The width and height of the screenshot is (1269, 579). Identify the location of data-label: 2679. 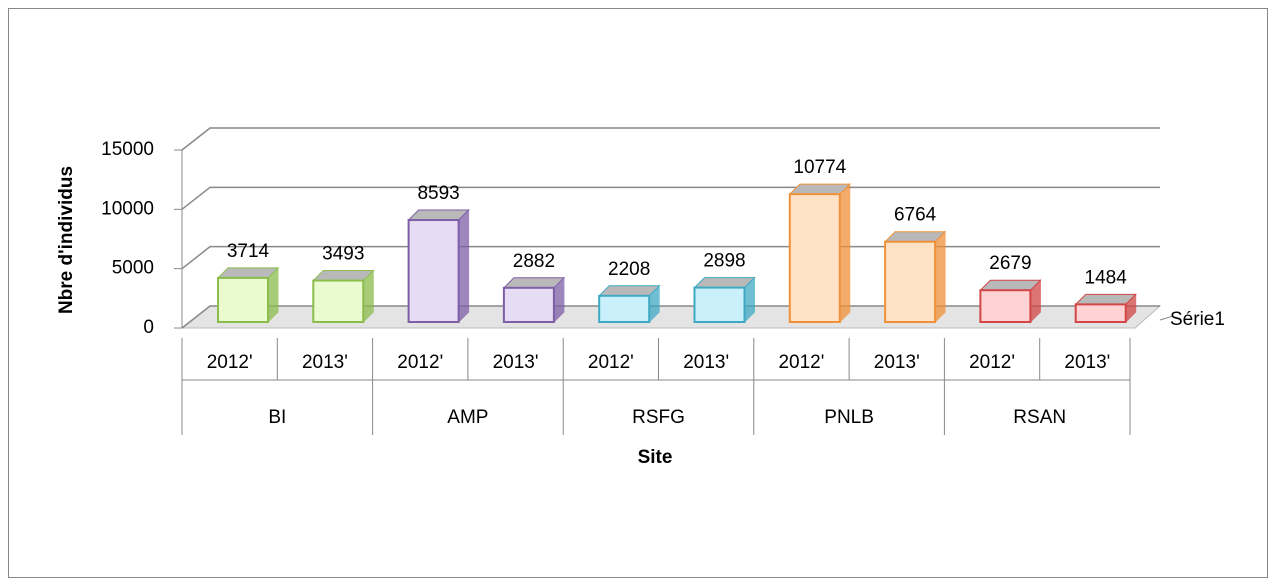
(1010, 263).